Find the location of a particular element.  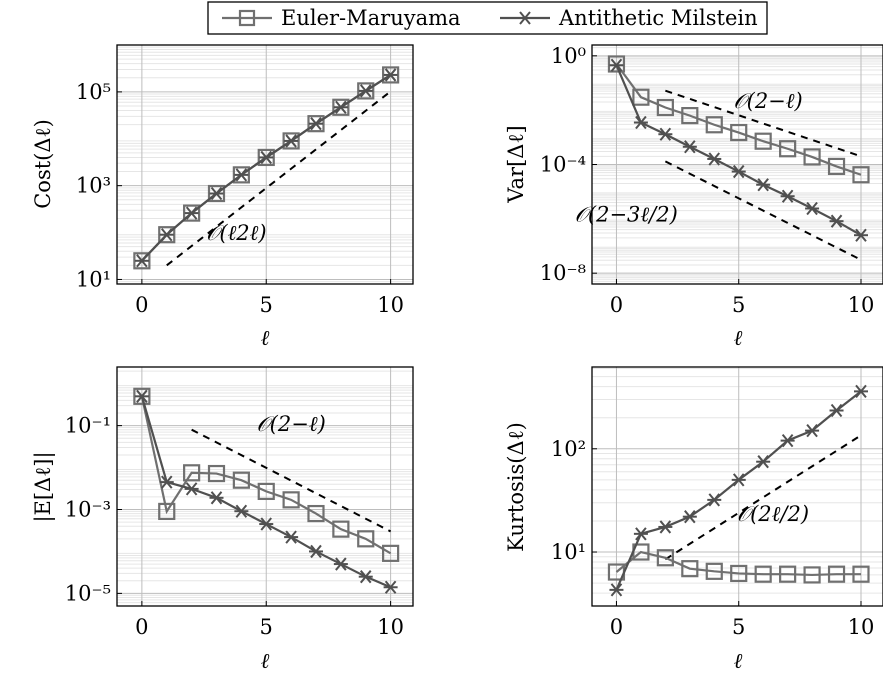

xlabel-variance: ℓ is located at coordinates (738, 338).